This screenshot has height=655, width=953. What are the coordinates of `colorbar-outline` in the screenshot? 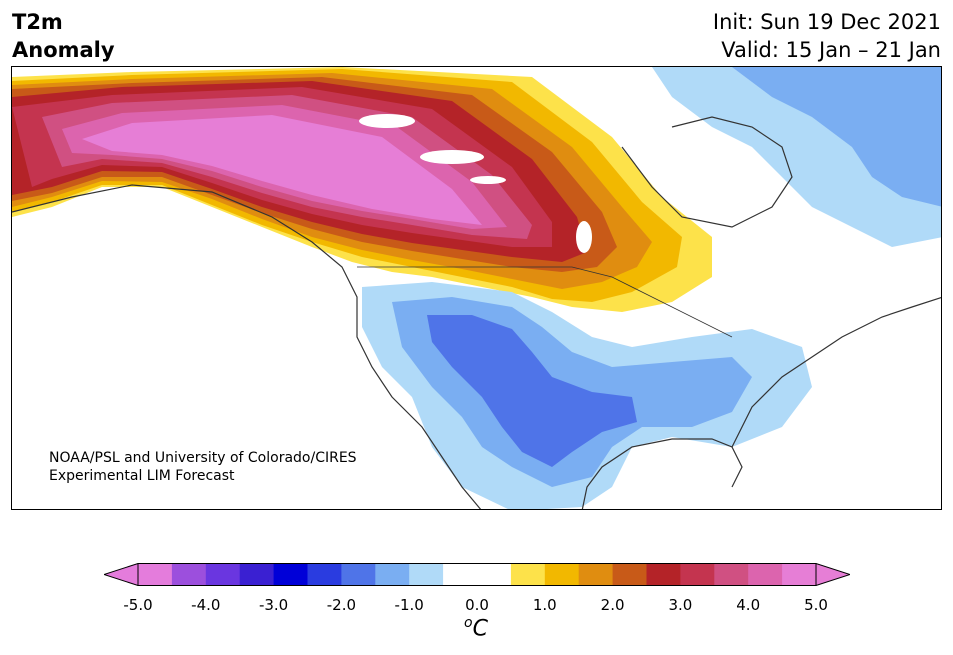 It's located at (477, 574).